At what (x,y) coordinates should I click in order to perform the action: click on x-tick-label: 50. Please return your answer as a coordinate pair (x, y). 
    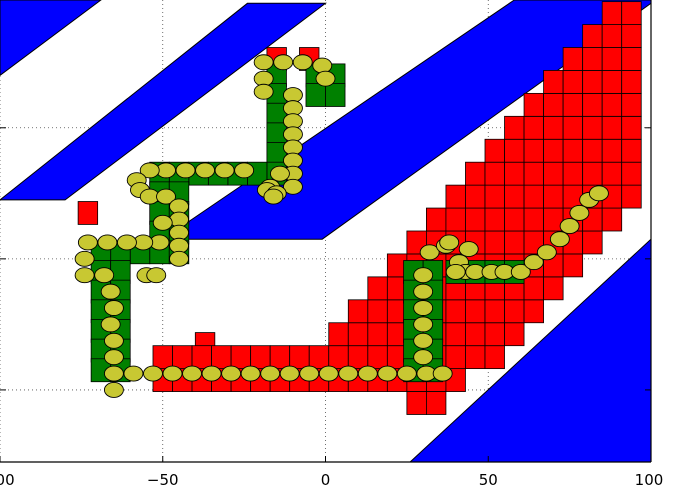
    Looking at the image, I should click on (488, 480).